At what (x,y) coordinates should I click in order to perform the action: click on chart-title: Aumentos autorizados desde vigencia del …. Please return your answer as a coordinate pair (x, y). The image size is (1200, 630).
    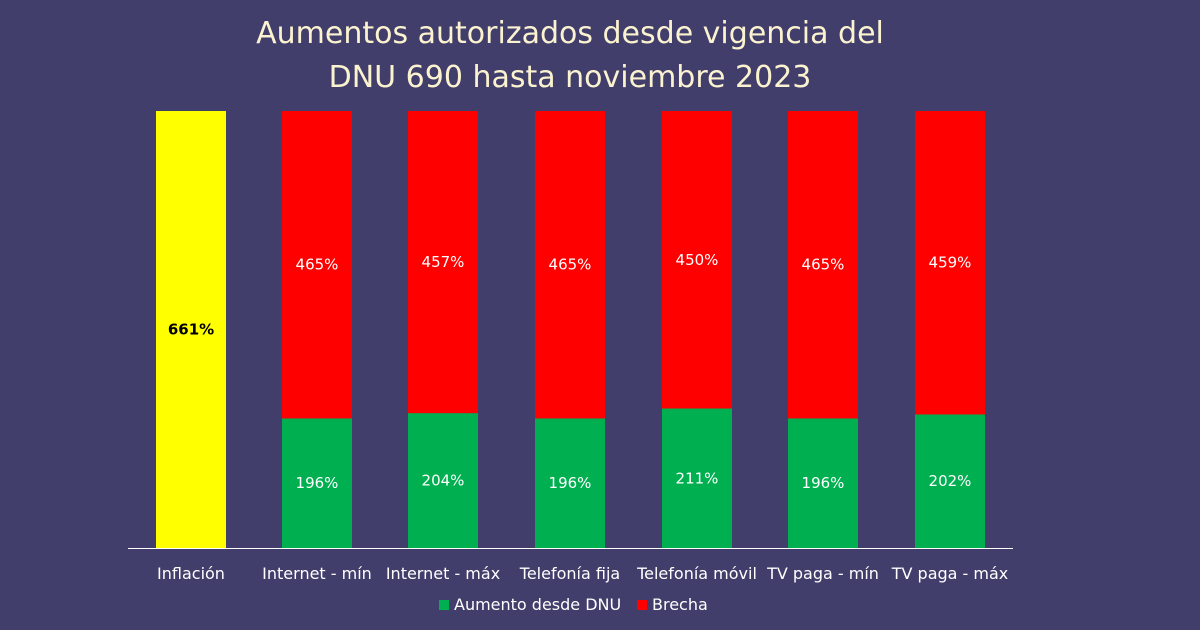
    Looking at the image, I should click on (570, 56).